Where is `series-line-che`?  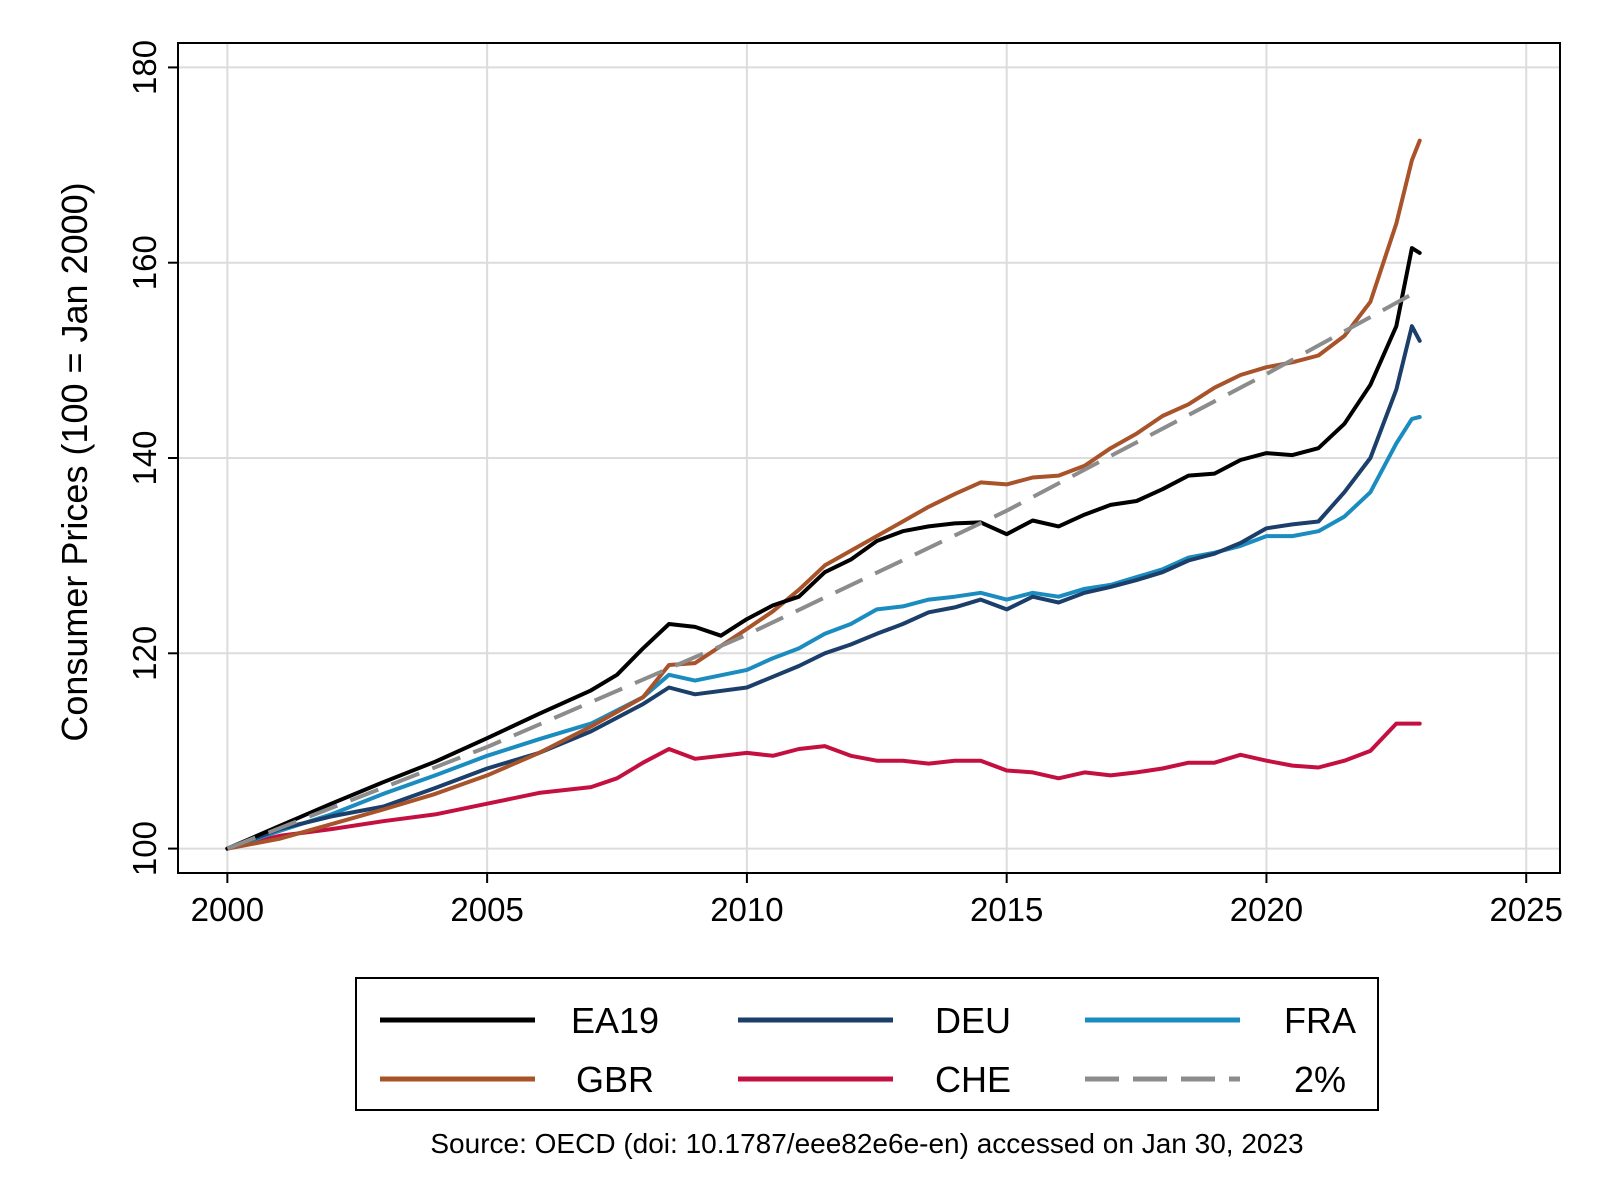 series-line-che is located at coordinates (823, 786).